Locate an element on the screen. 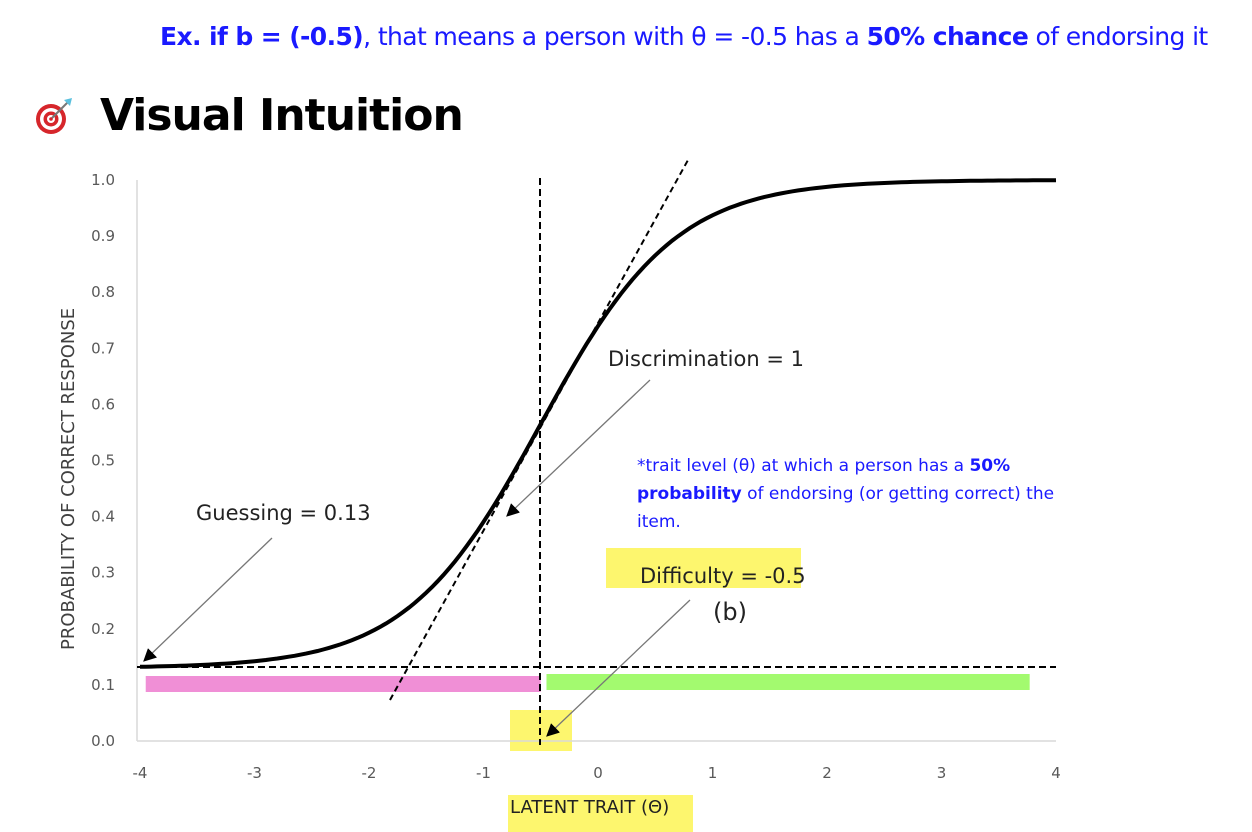  y-tick-label: 0.4 is located at coordinates (103, 517).